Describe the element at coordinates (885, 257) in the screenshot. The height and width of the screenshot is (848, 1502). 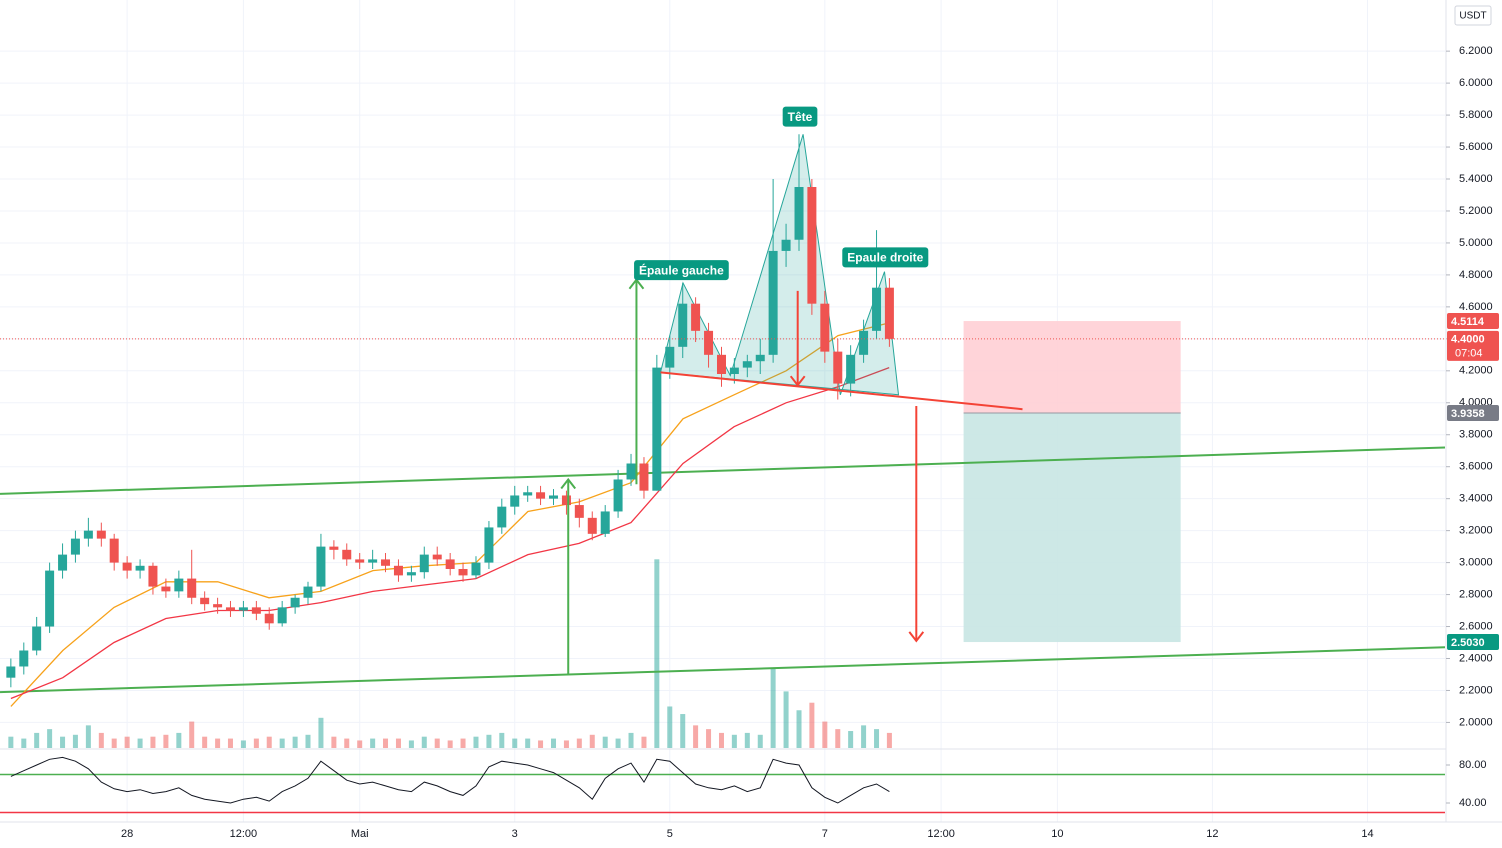
I see `pattern-label: Epaule droite` at that location.